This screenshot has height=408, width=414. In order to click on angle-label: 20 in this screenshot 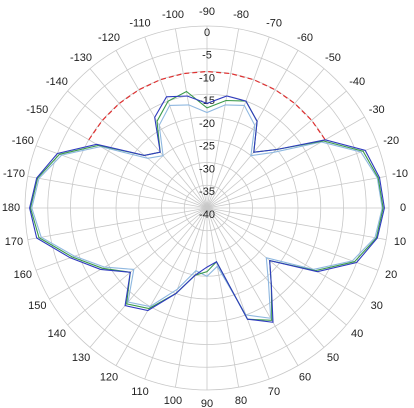, I will do `click(391, 275)`.